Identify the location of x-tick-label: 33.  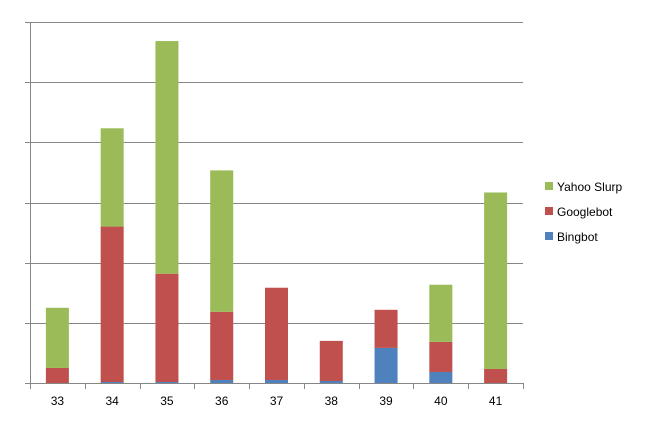
(58, 401).